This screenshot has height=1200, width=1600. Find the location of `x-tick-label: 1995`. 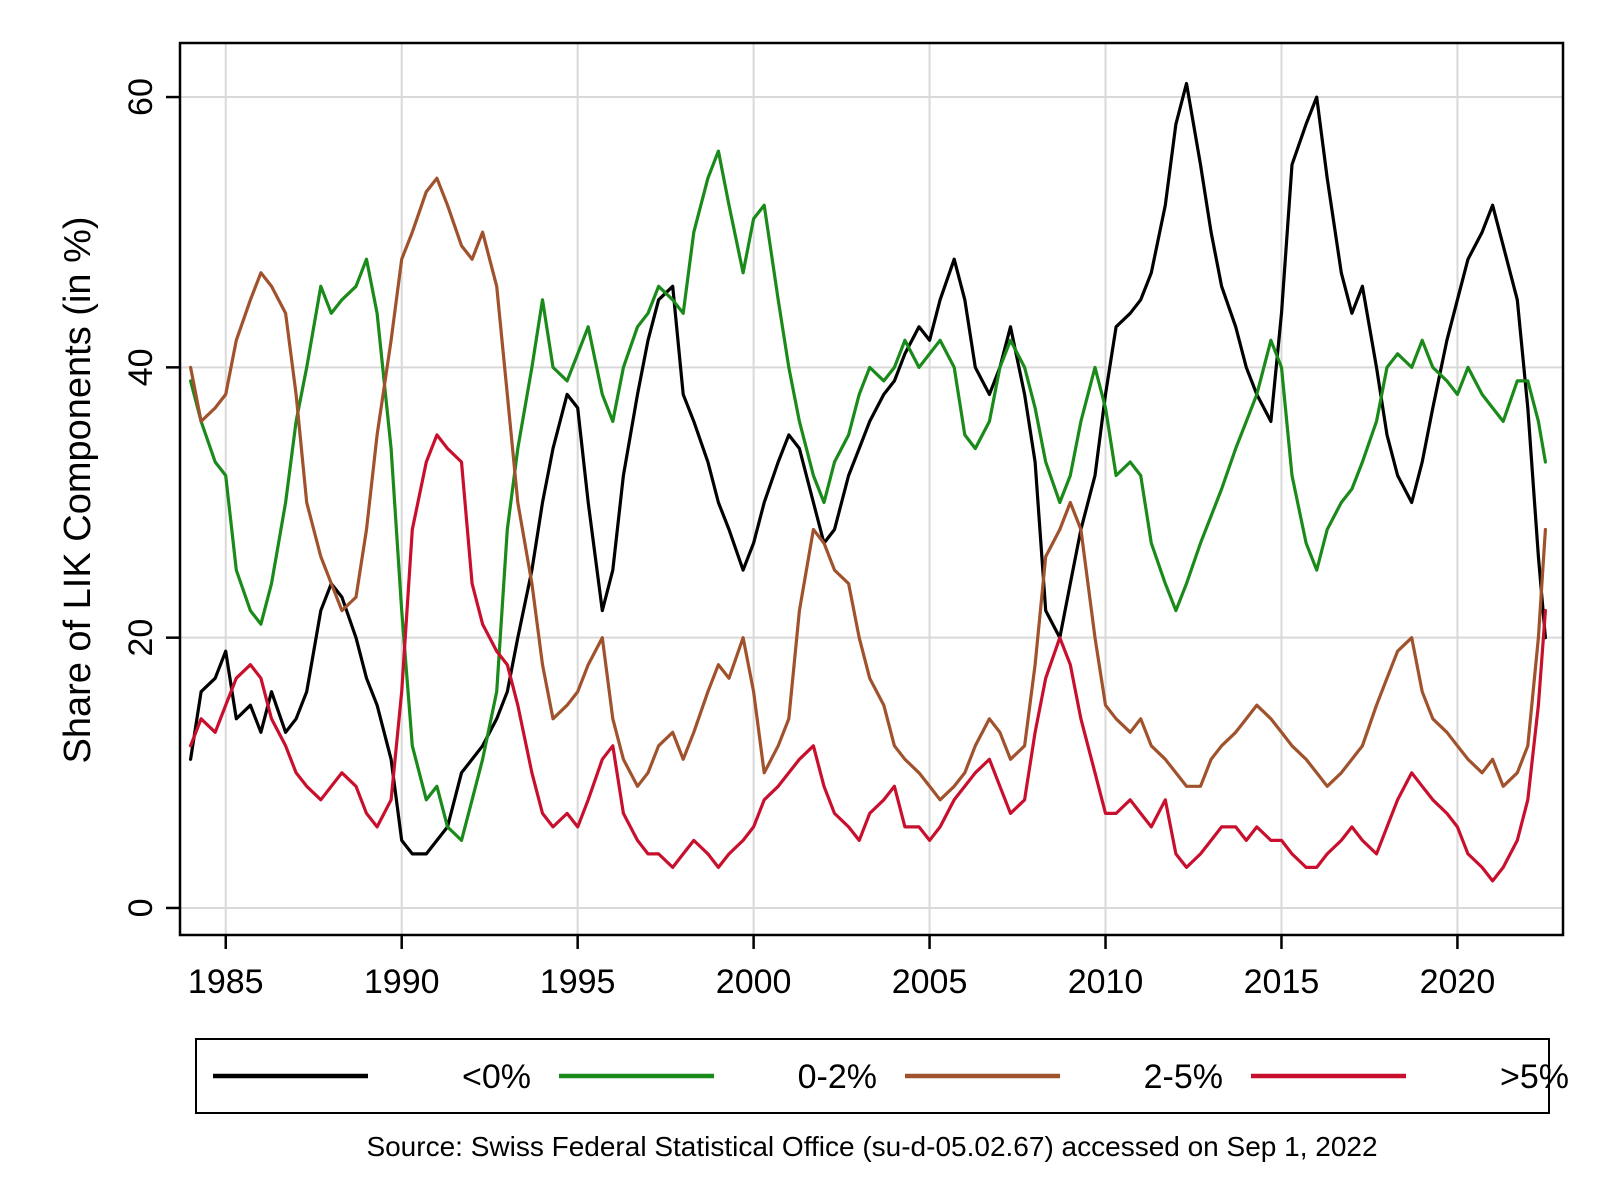

x-tick-label: 1995 is located at coordinates (578, 982).